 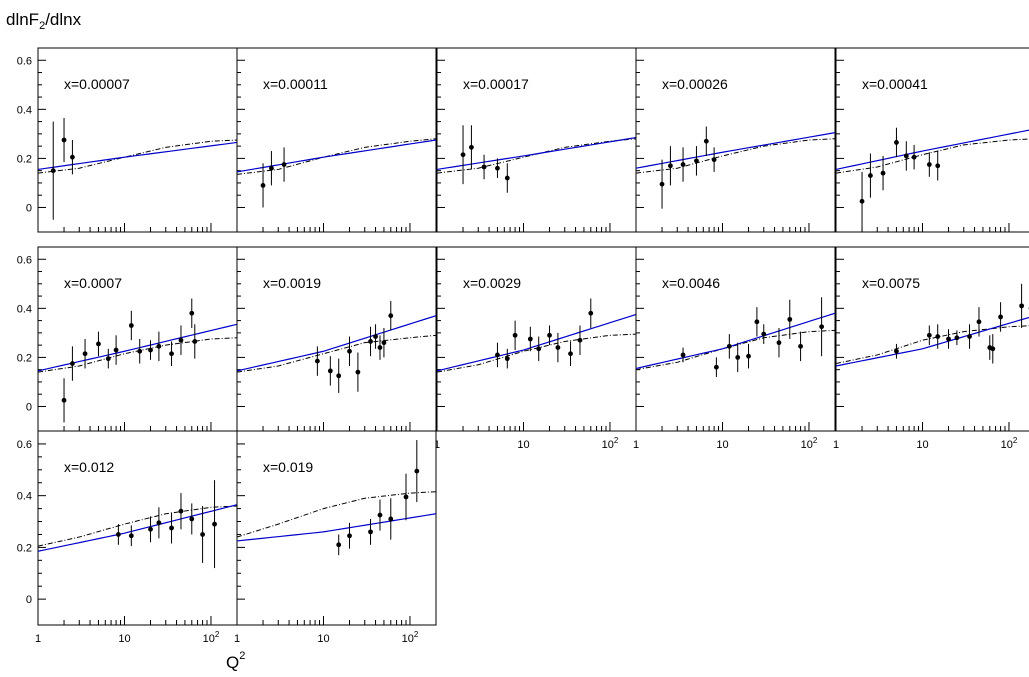 I want to click on panel-label: x=0.00041, so click(x=895, y=84).